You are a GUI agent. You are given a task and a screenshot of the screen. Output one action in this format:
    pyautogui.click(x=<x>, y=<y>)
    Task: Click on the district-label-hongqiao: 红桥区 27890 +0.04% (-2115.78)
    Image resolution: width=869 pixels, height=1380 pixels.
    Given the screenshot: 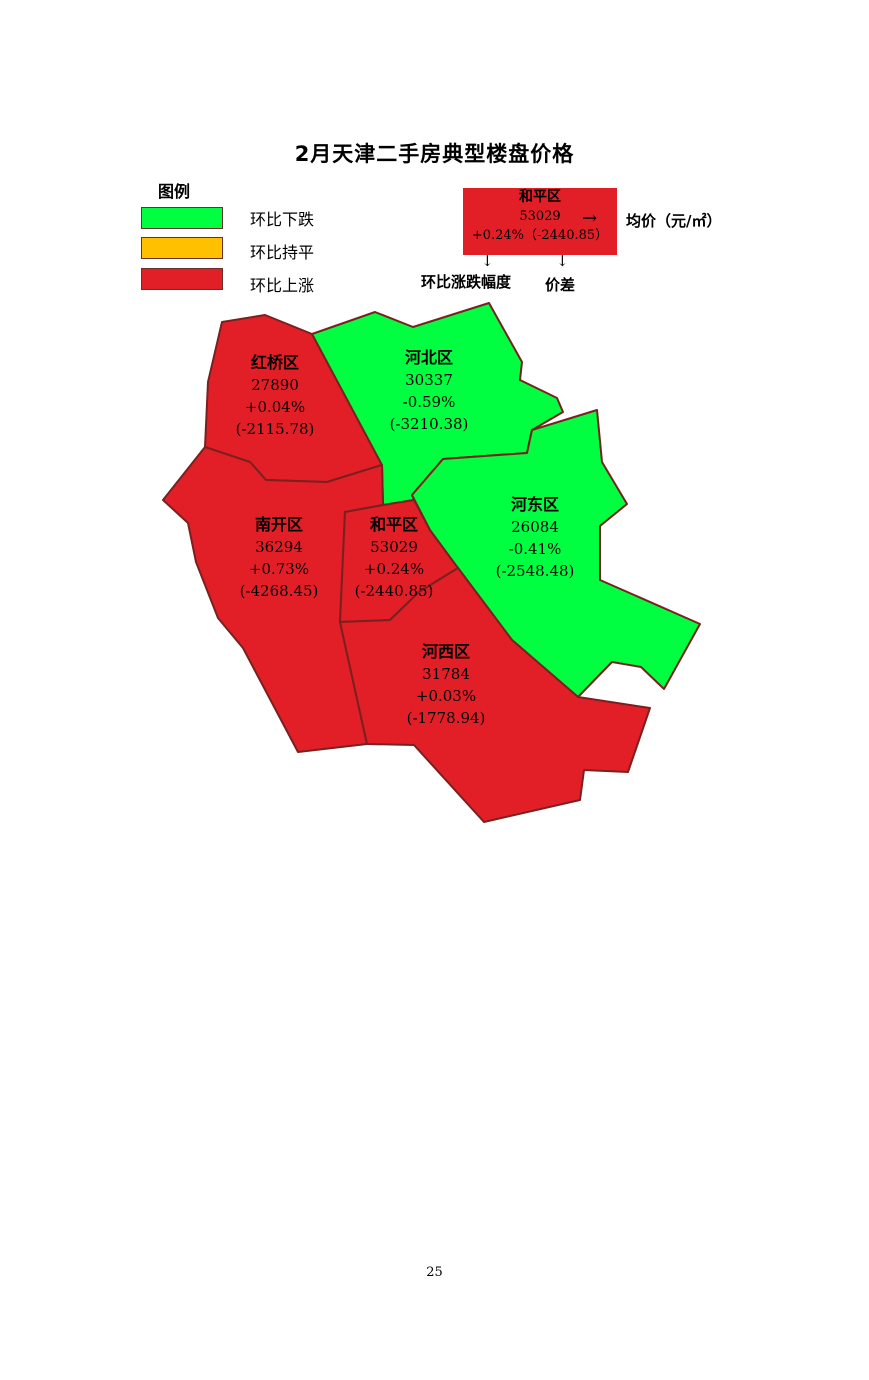 What is the action you would take?
    pyautogui.click(x=275, y=396)
    